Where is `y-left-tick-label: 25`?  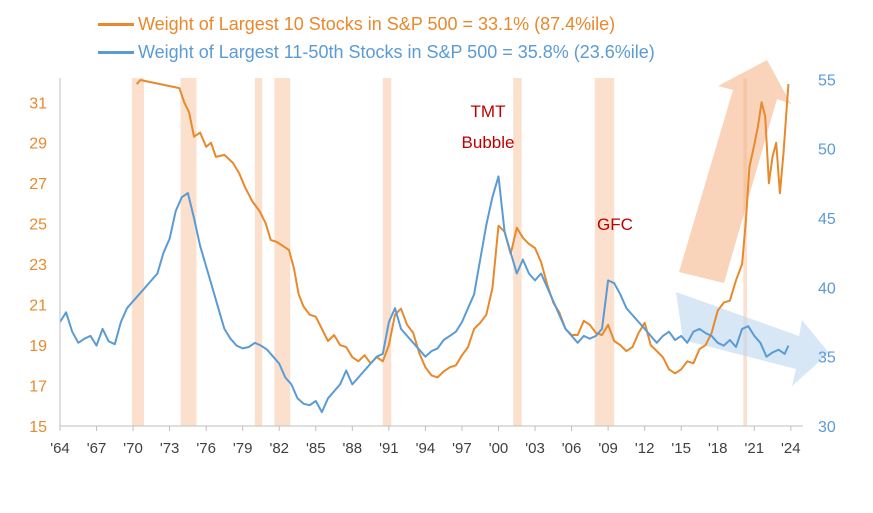
y-left-tick-label: 25 is located at coordinates (38, 225).